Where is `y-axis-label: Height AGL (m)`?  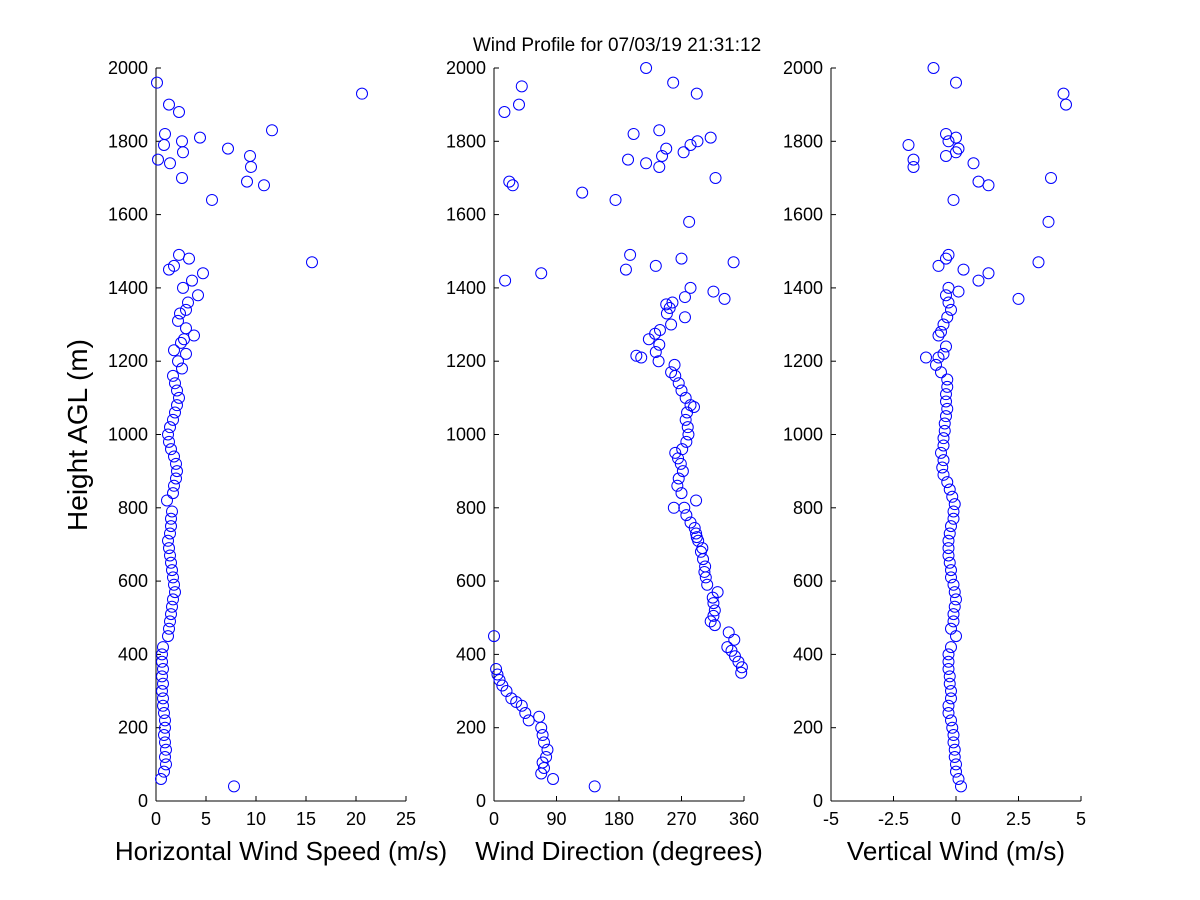
y-axis-label: Height AGL (m) is located at coordinates (77, 435).